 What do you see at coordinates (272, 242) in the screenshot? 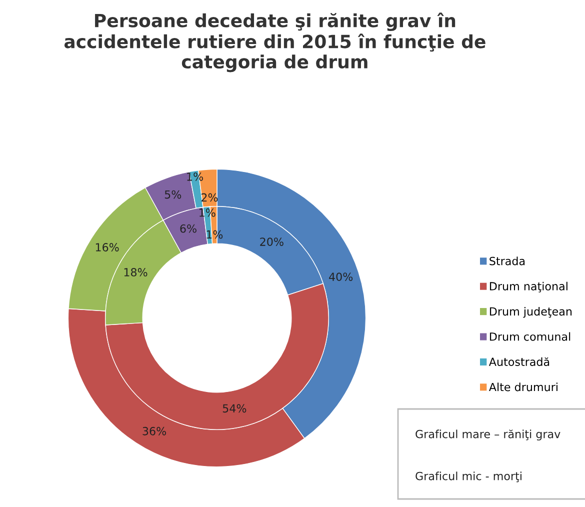
I see `data-label: 20%` at bounding box center [272, 242].